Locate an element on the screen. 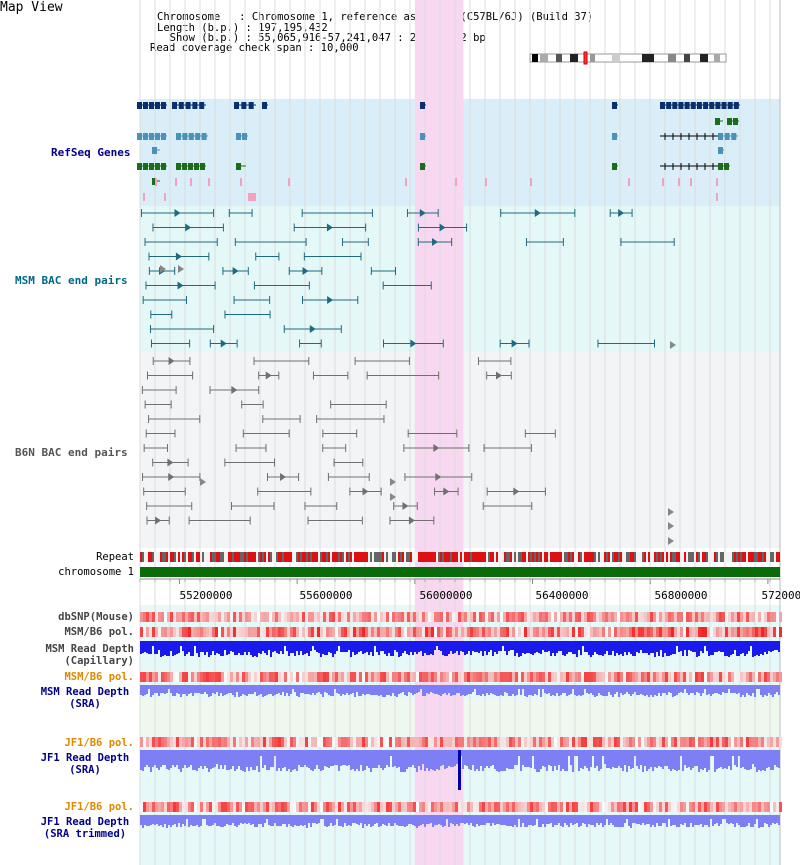 This screenshot has width=800, height=865. gene-exon is located at coordinates (238, 166).